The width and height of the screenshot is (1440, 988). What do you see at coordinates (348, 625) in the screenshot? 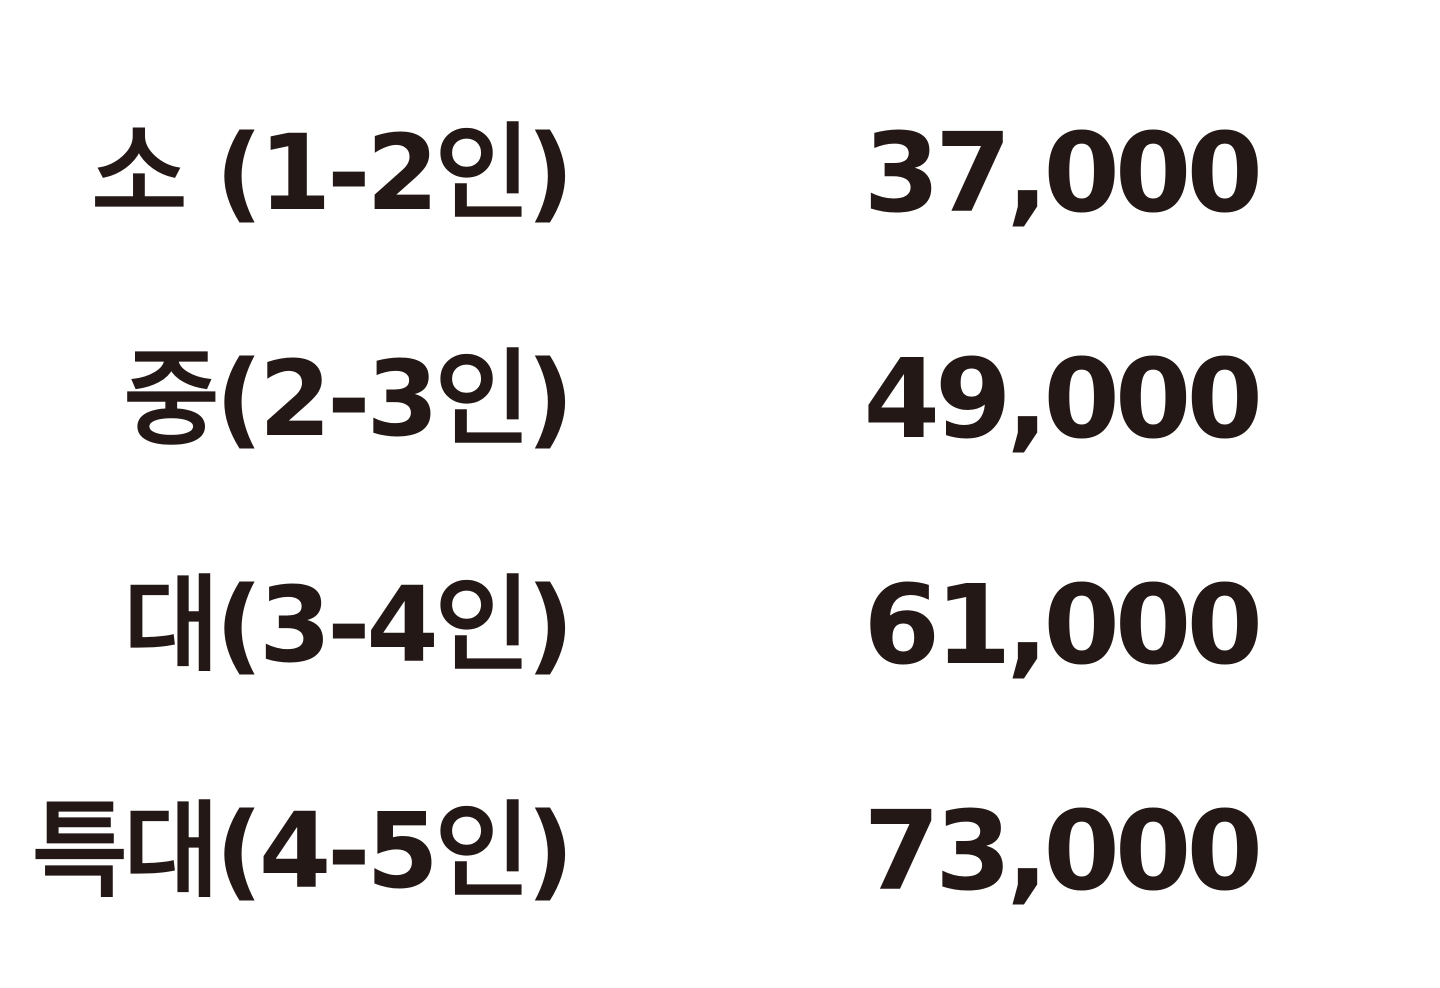
I see `size-label-large: 대(3-4인)` at bounding box center [348, 625].